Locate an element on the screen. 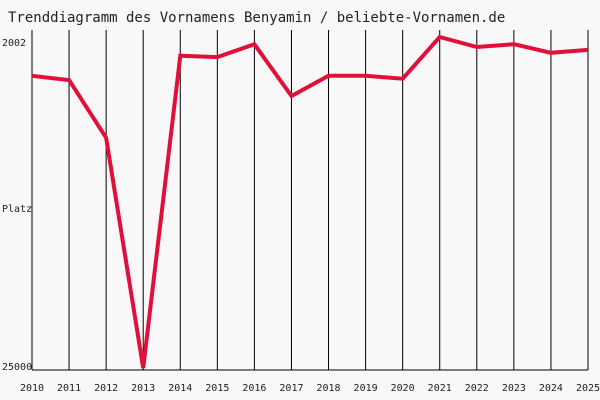 Image resolution: width=600 pixels, height=400 pixels. x-tick-2020: 2020 is located at coordinates (403, 388).